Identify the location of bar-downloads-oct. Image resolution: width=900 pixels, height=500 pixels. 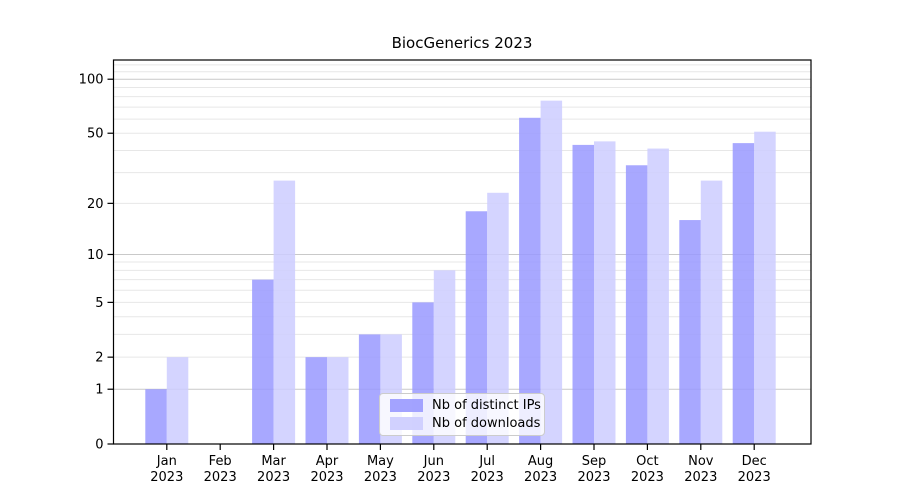
(658, 296).